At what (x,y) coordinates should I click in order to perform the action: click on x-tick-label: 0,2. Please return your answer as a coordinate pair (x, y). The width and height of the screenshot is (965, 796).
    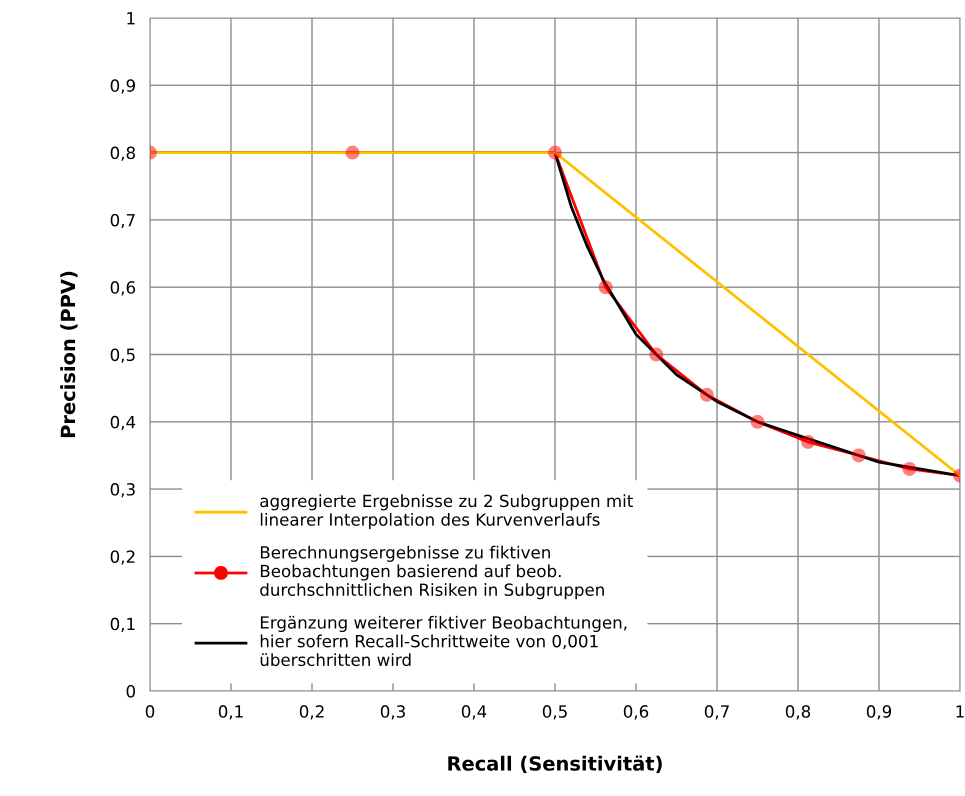
    Looking at the image, I should click on (312, 712).